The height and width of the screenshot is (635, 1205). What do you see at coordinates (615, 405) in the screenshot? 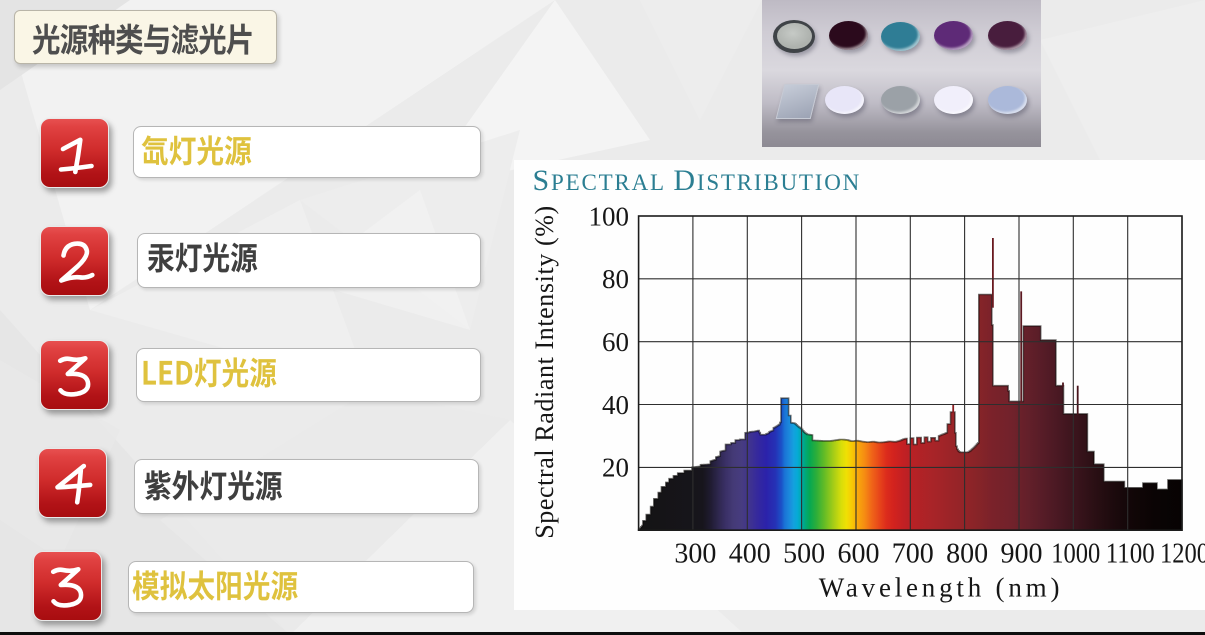
I see `svg-text: 40` at bounding box center [615, 405].